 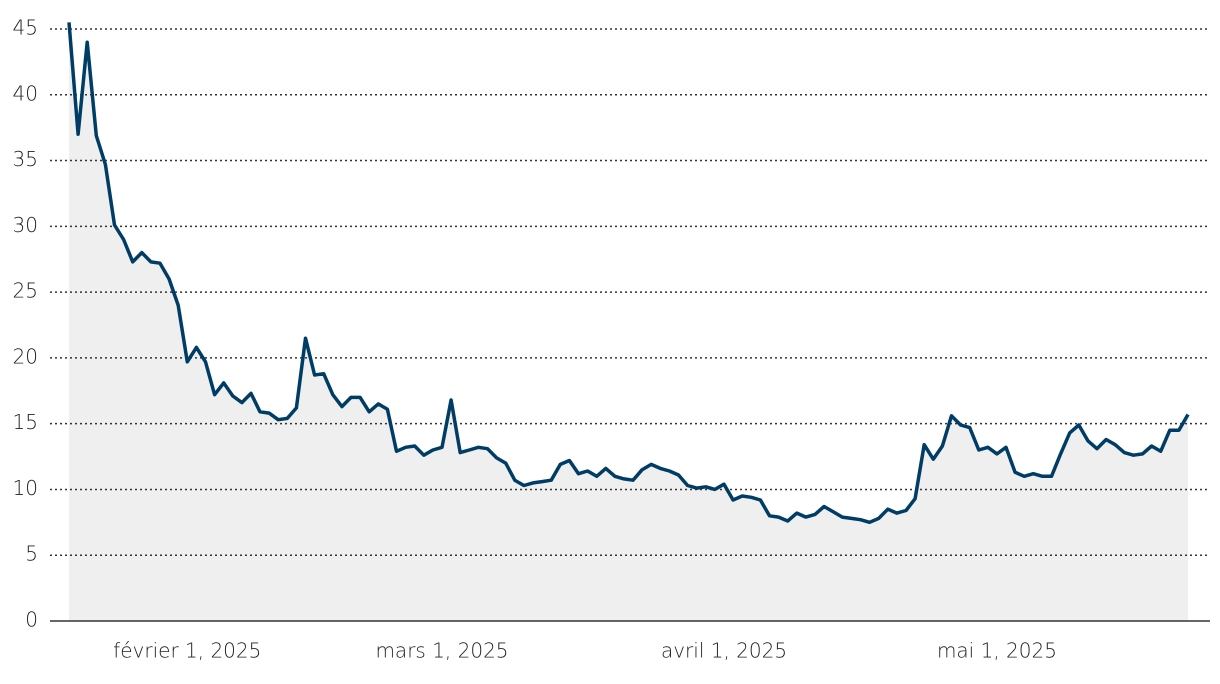 What do you see at coordinates (31, 620) in the screenshot?
I see `y-tick-label: 0` at bounding box center [31, 620].